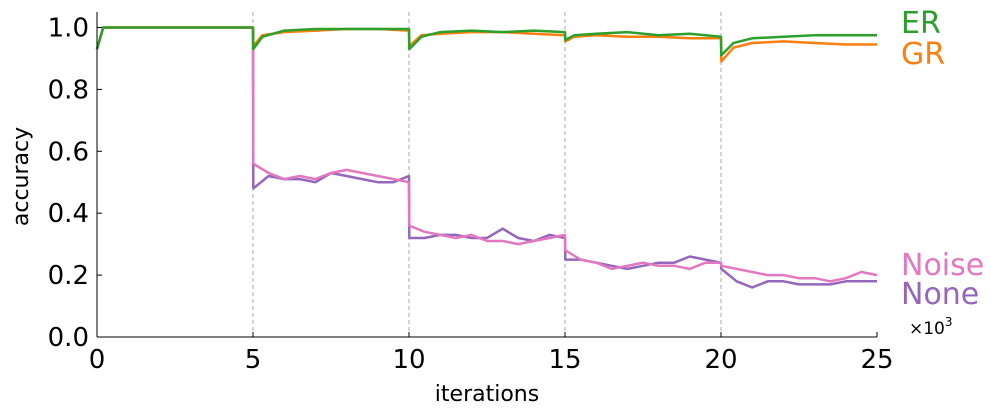  What do you see at coordinates (97, 360) in the screenshot?
I see `x-tick-label: 0` at bounding box center [97, 360].